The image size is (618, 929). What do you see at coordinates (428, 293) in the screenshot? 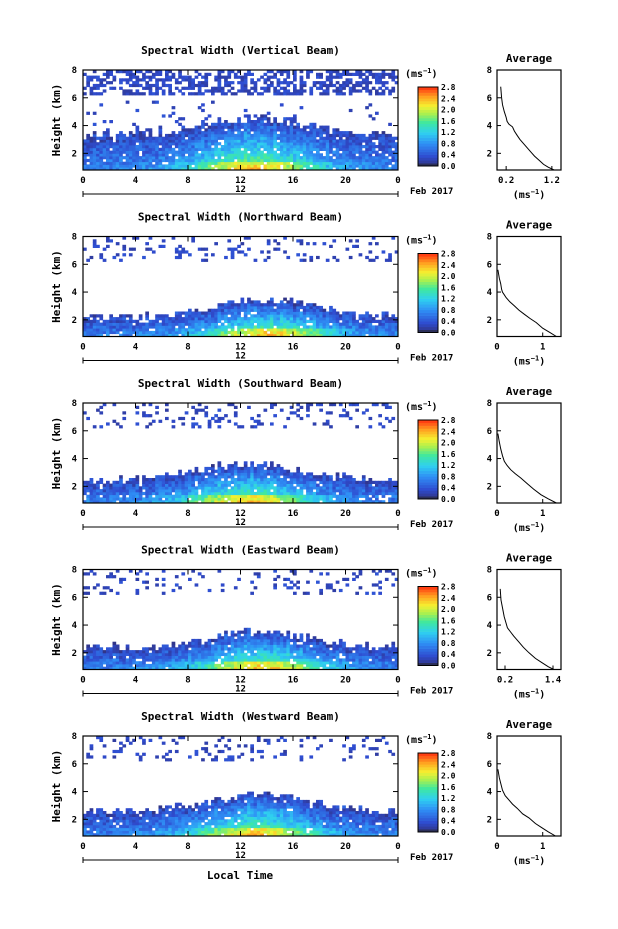
I see `colorbar-frame` at bounding box center [428, 293].